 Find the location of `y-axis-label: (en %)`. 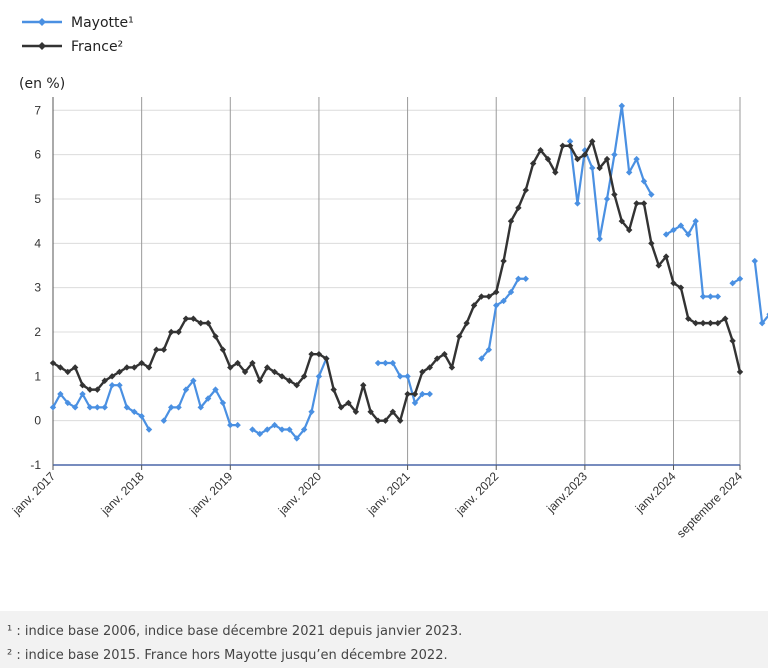

y-axis-label: (en %) is located at coordinates (42, 84).